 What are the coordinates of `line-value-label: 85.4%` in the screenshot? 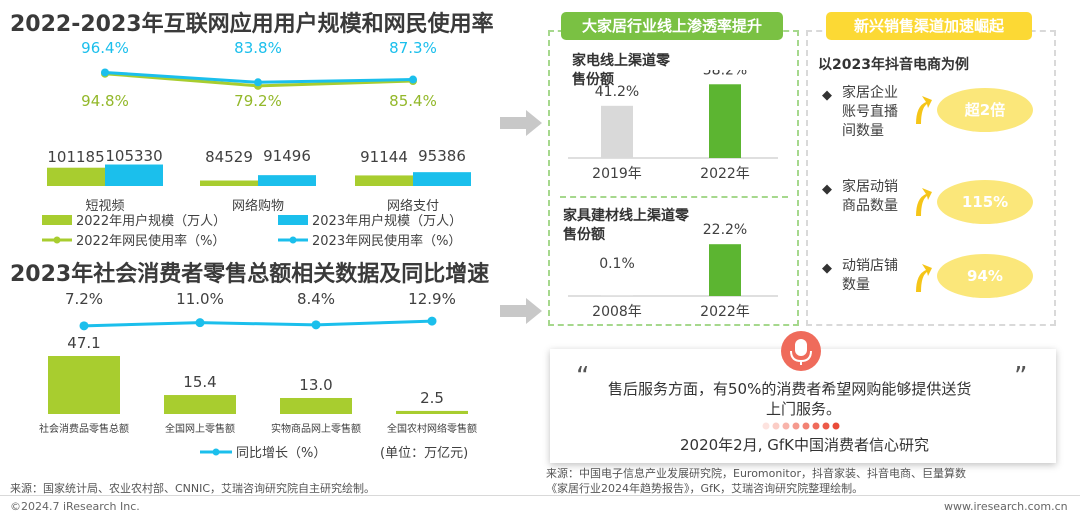 It's located at (413, 101).